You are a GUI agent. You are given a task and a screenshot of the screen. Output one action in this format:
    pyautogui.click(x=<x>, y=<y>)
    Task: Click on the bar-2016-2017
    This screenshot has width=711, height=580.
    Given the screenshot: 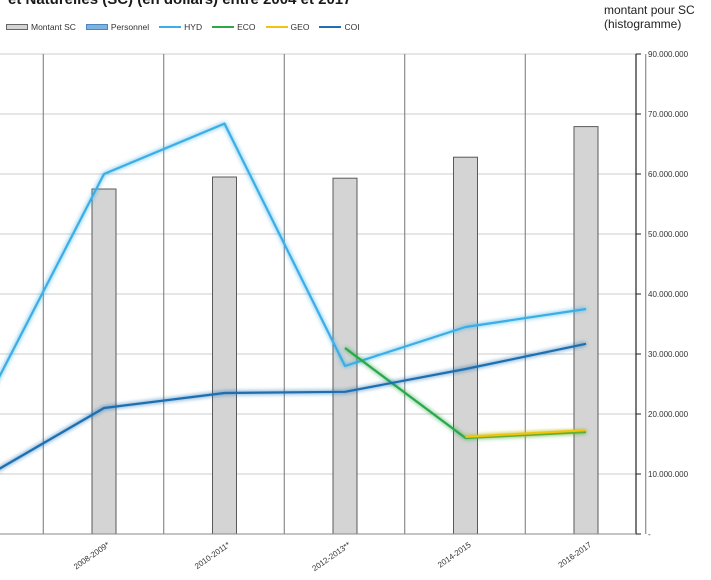 What is the action you would take?
    pyautogui.click(x=586, y=330)
    